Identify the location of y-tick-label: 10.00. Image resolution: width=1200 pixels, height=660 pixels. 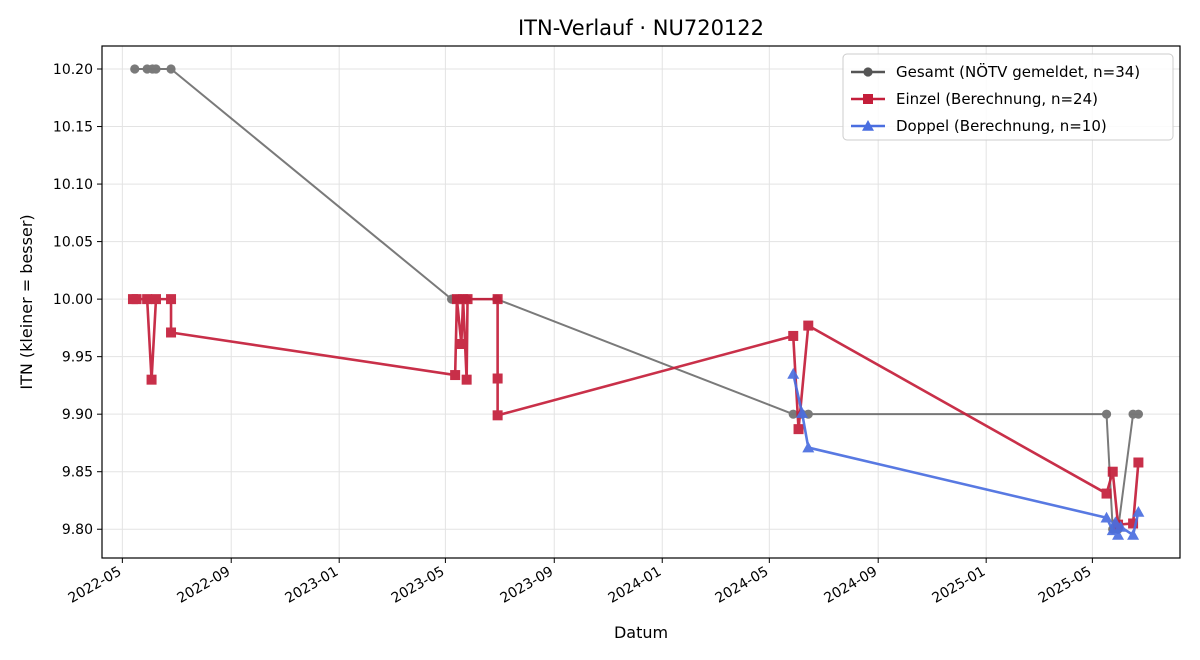
(73, 300).